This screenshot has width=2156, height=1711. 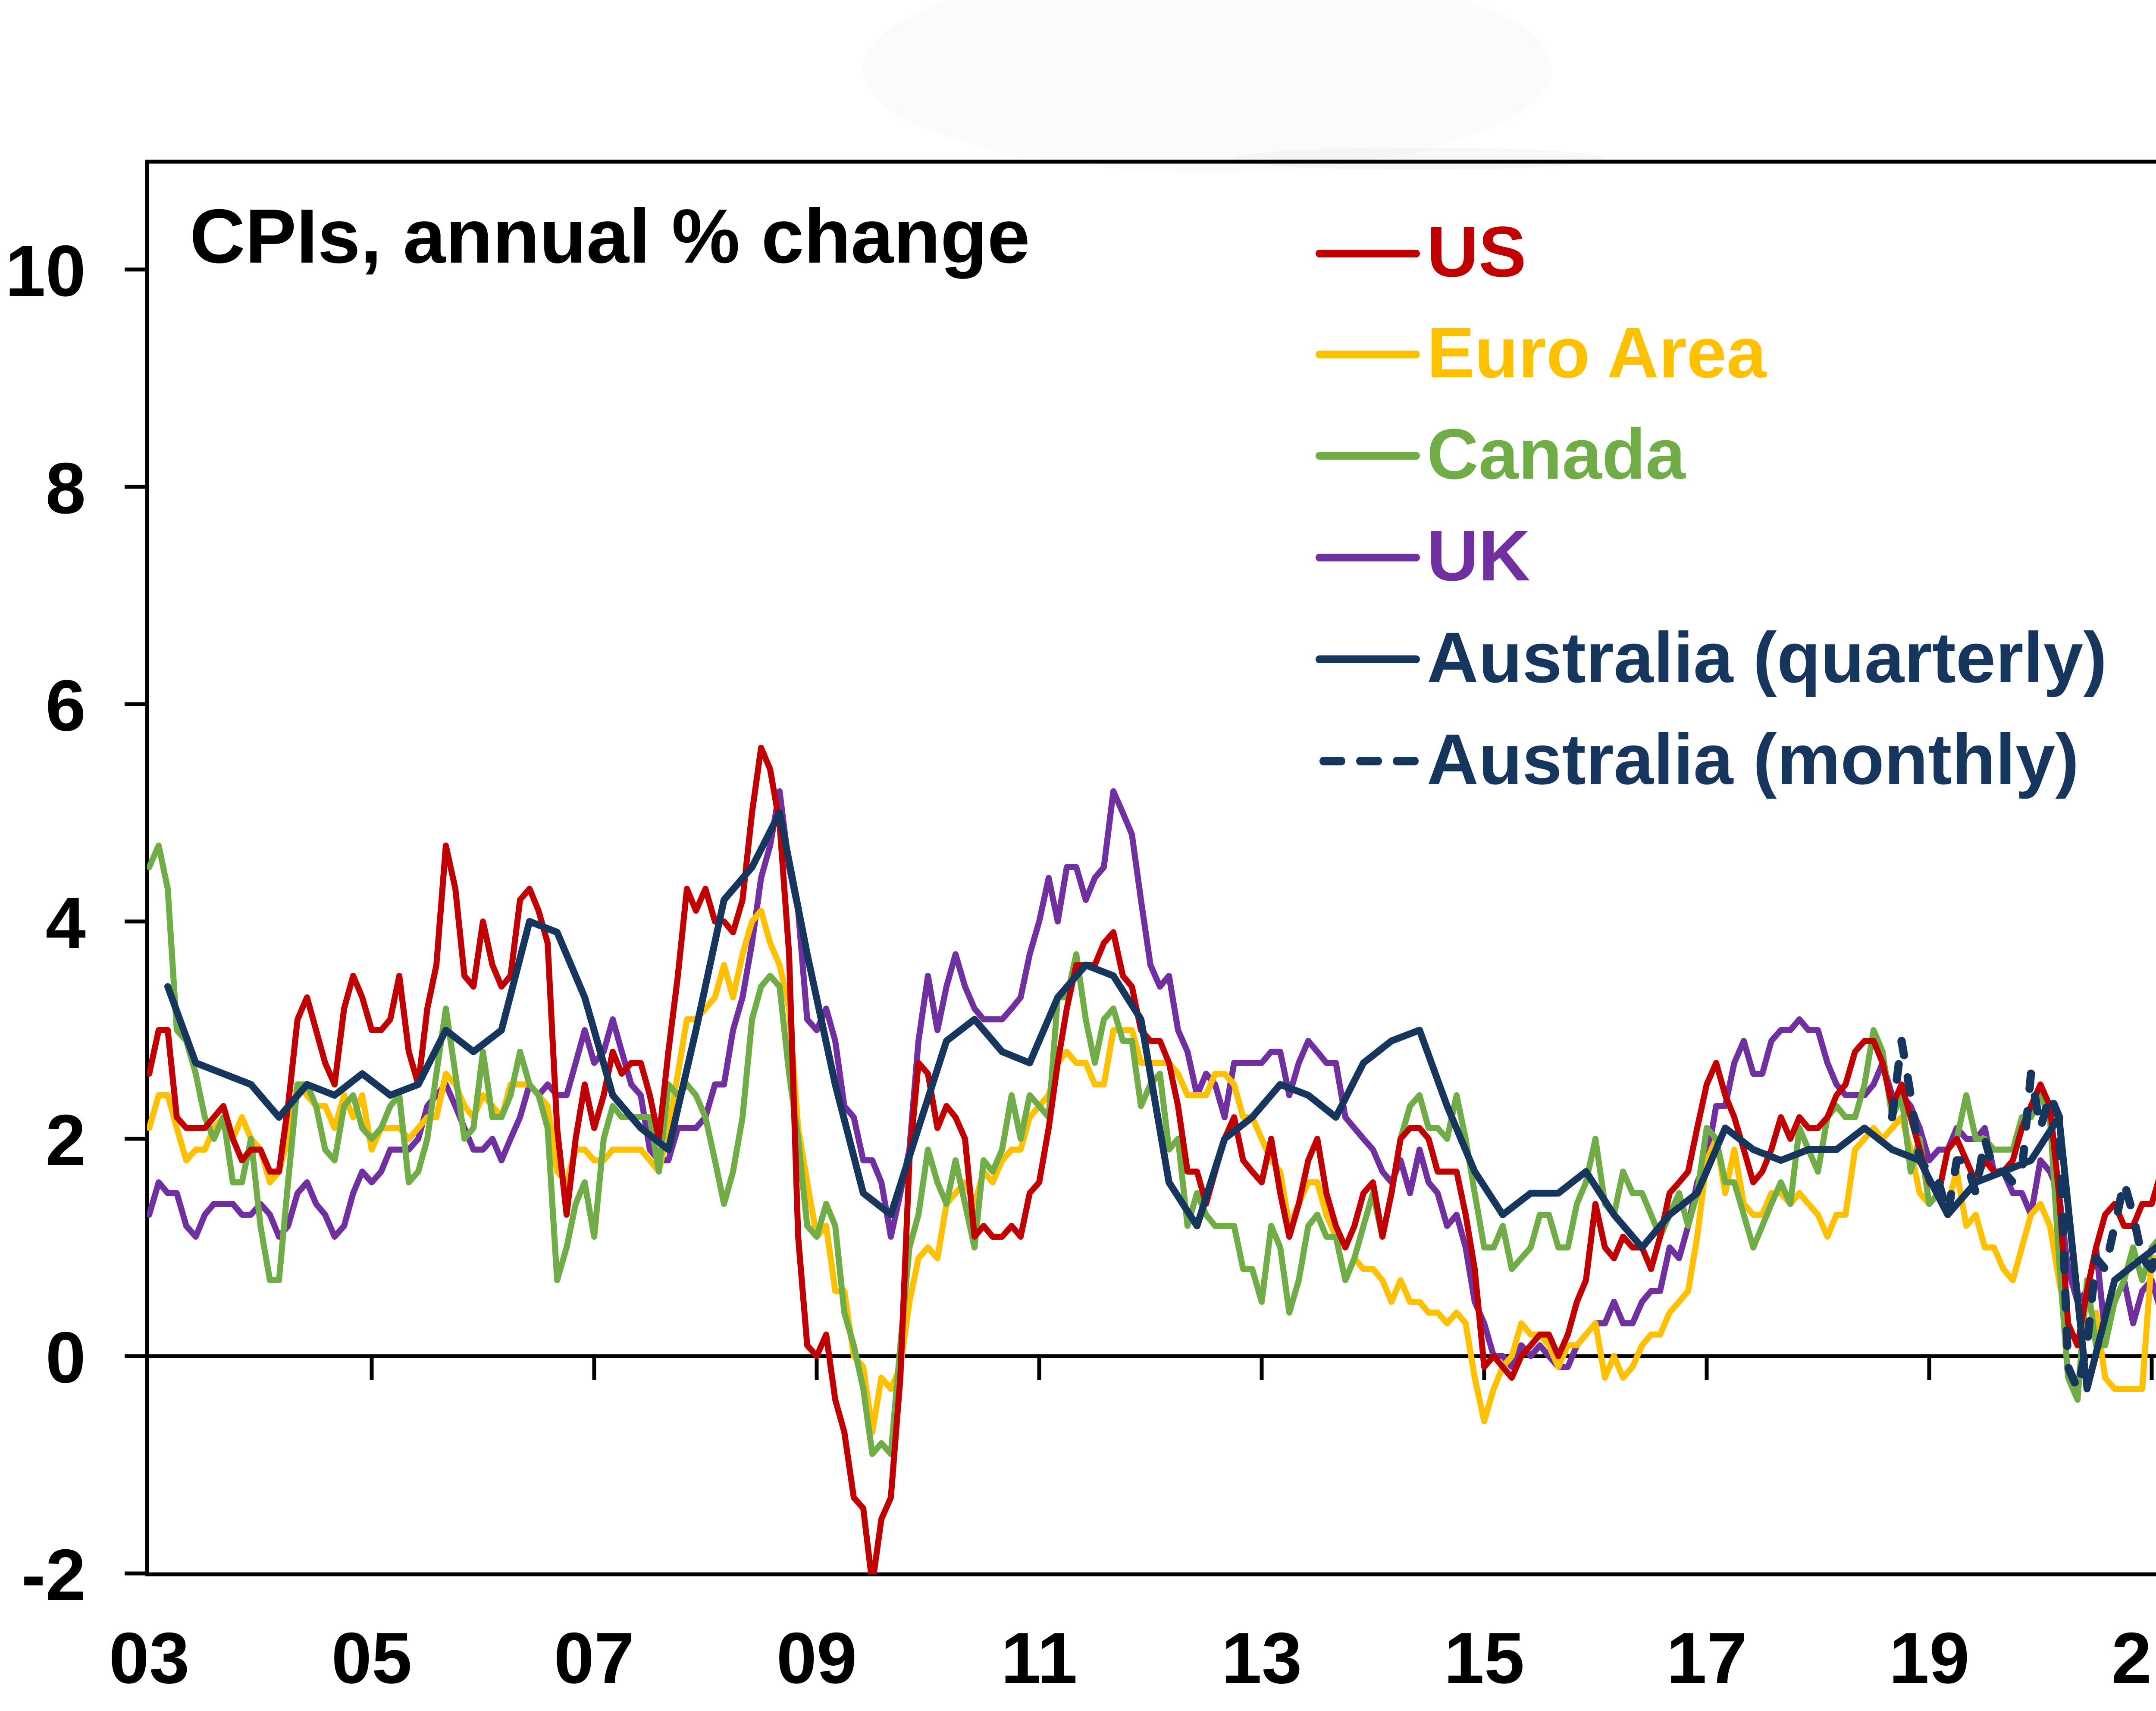 I want to click on svg-text: Canada, so click(x=1556, y=454).